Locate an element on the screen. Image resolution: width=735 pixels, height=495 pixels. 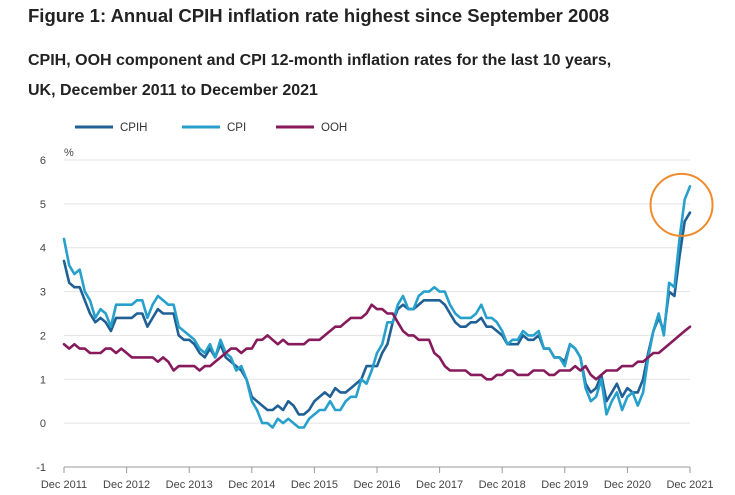
x-tick-label: Dec 2016 is located at coordinates (376, 485).